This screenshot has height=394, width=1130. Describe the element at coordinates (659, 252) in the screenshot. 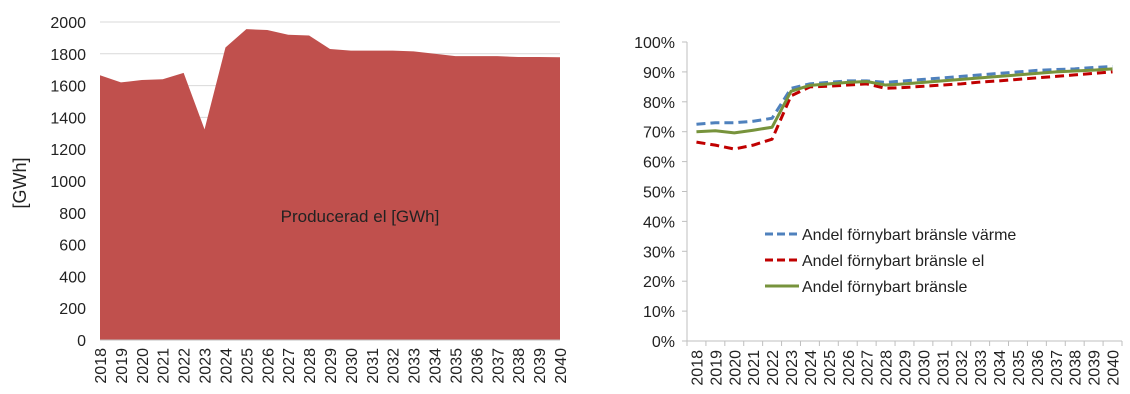

I see `y-tick-label: 30%` at that location.